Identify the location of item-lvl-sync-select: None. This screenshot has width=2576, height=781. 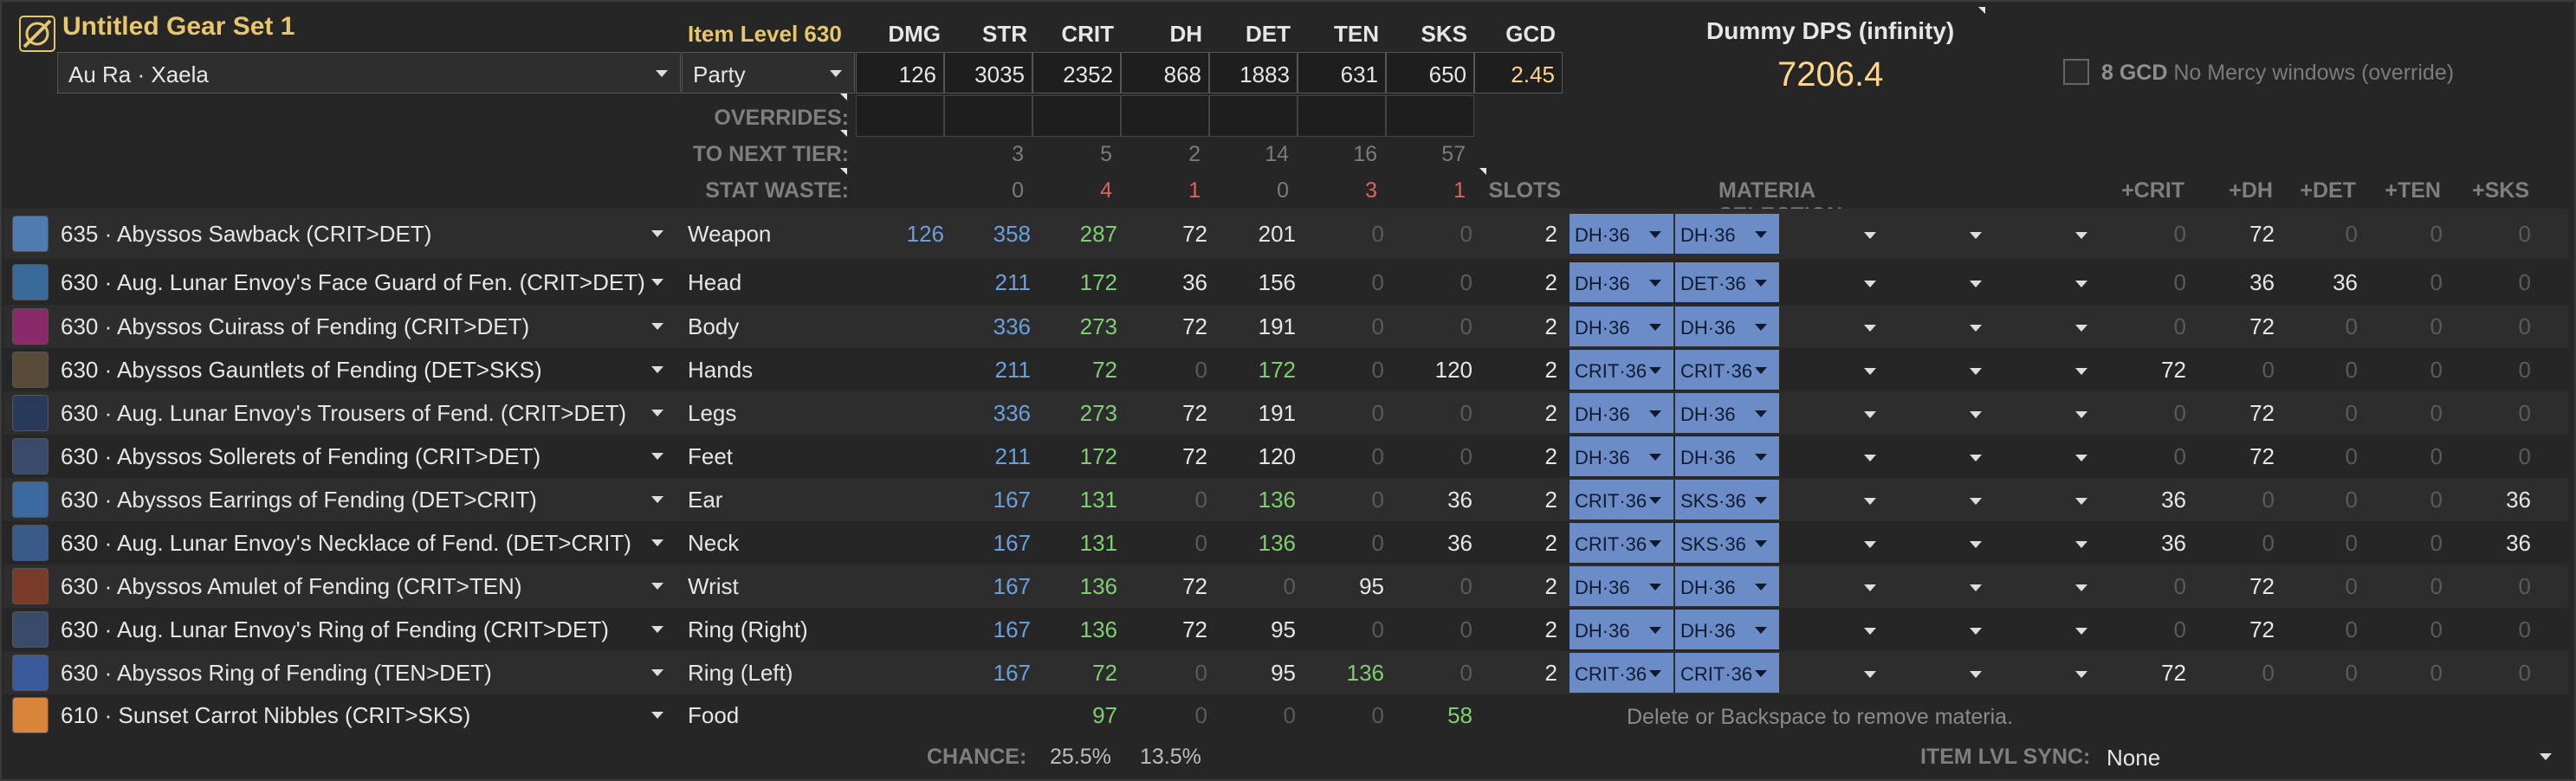
(2330, 757).